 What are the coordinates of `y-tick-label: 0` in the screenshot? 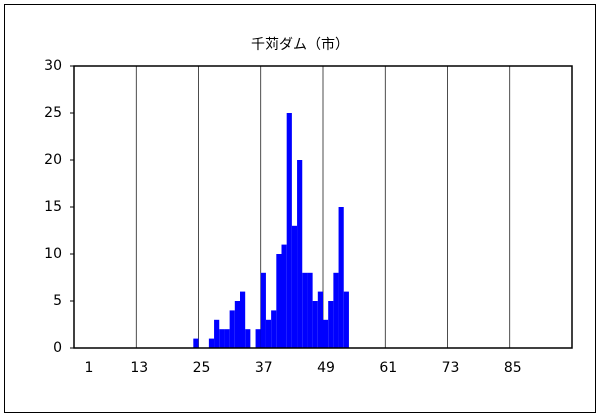 It's located at (57, 348).